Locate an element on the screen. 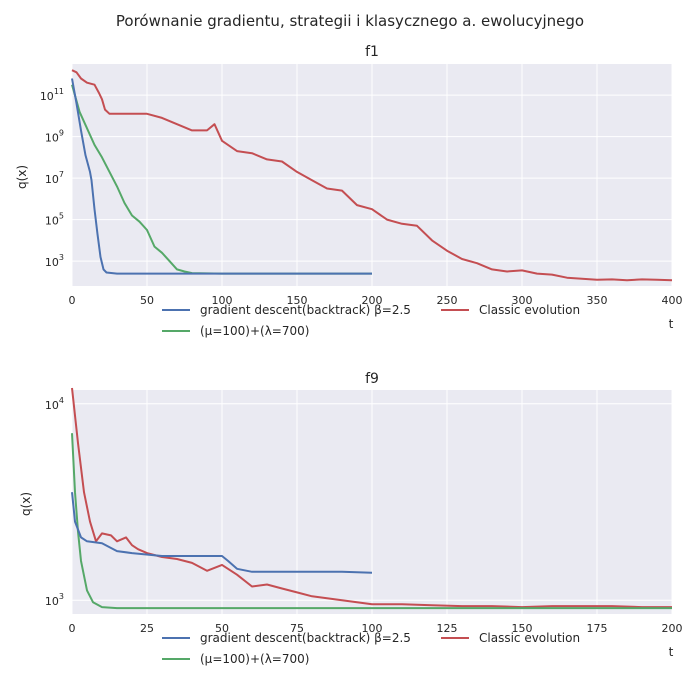  panel-title: f9 is located at coordinates (372, 379).